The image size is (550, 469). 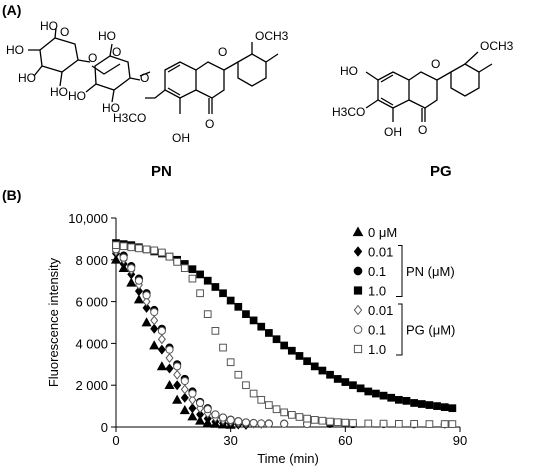 What do you see at coordinates (497, 46) in the screenshot?
I see `pg-och3: OCH3` at bounding box center [497, 46].